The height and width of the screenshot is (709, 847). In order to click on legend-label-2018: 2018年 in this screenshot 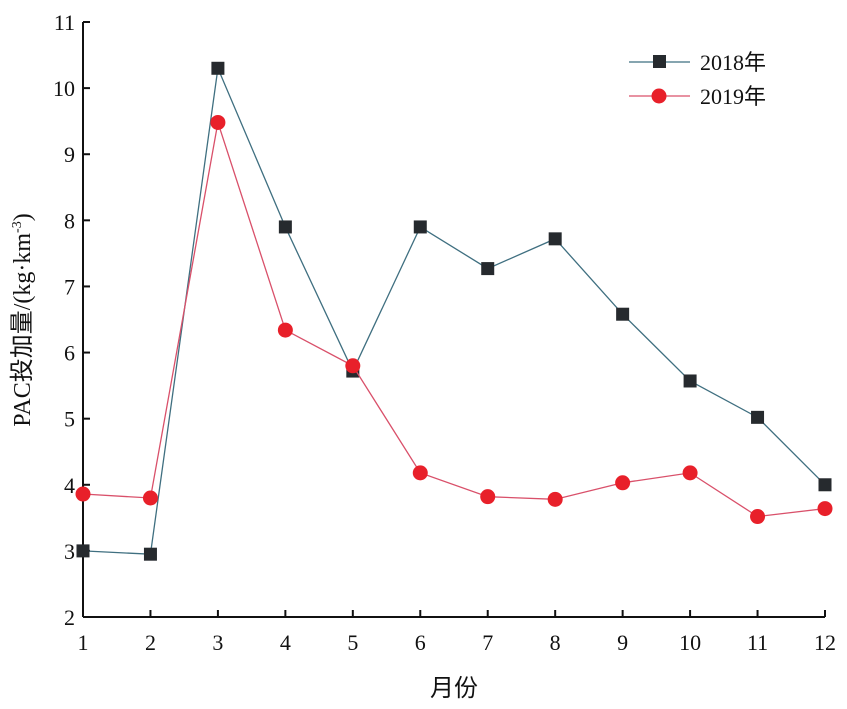, I will do `click(733, 62)`.